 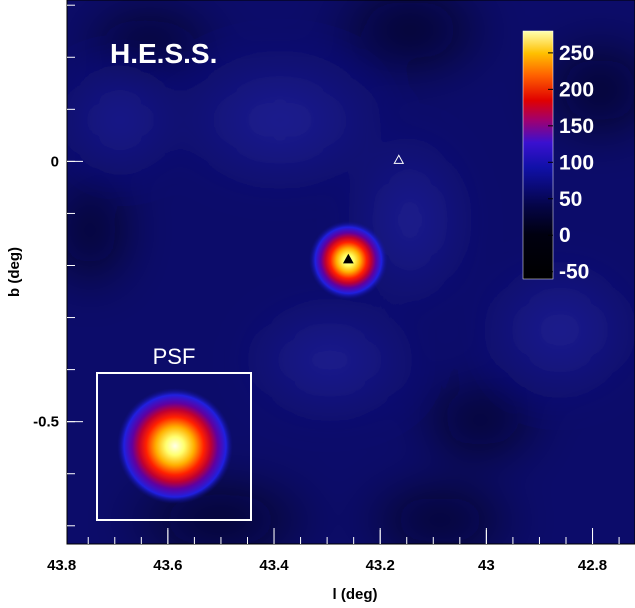 What do you see at coordinates (58, 265) in the screenshot?
I see `y-axis: 0 -0.5` at bounding box center [58, 265].